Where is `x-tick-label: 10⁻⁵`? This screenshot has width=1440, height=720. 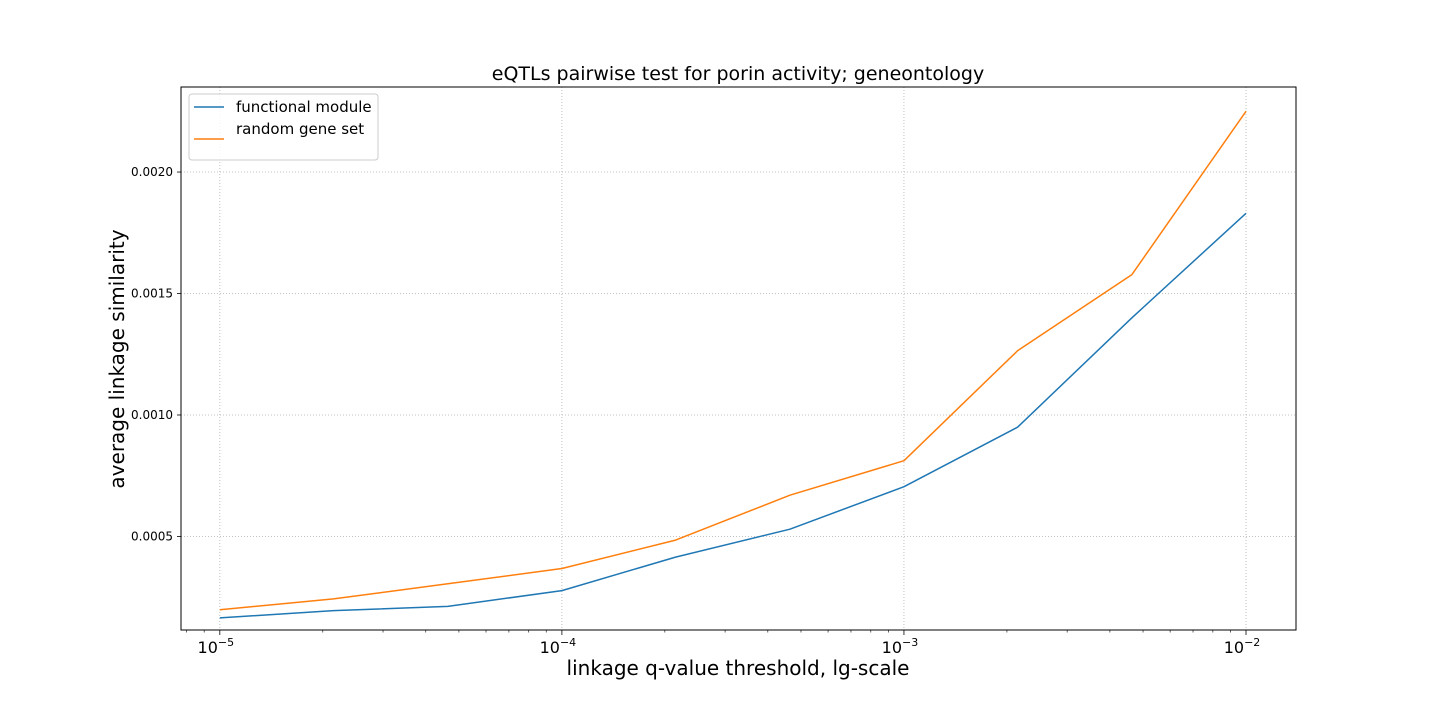 x-tick-label: 10⁻⁵ is located at coordinates (216, 646).